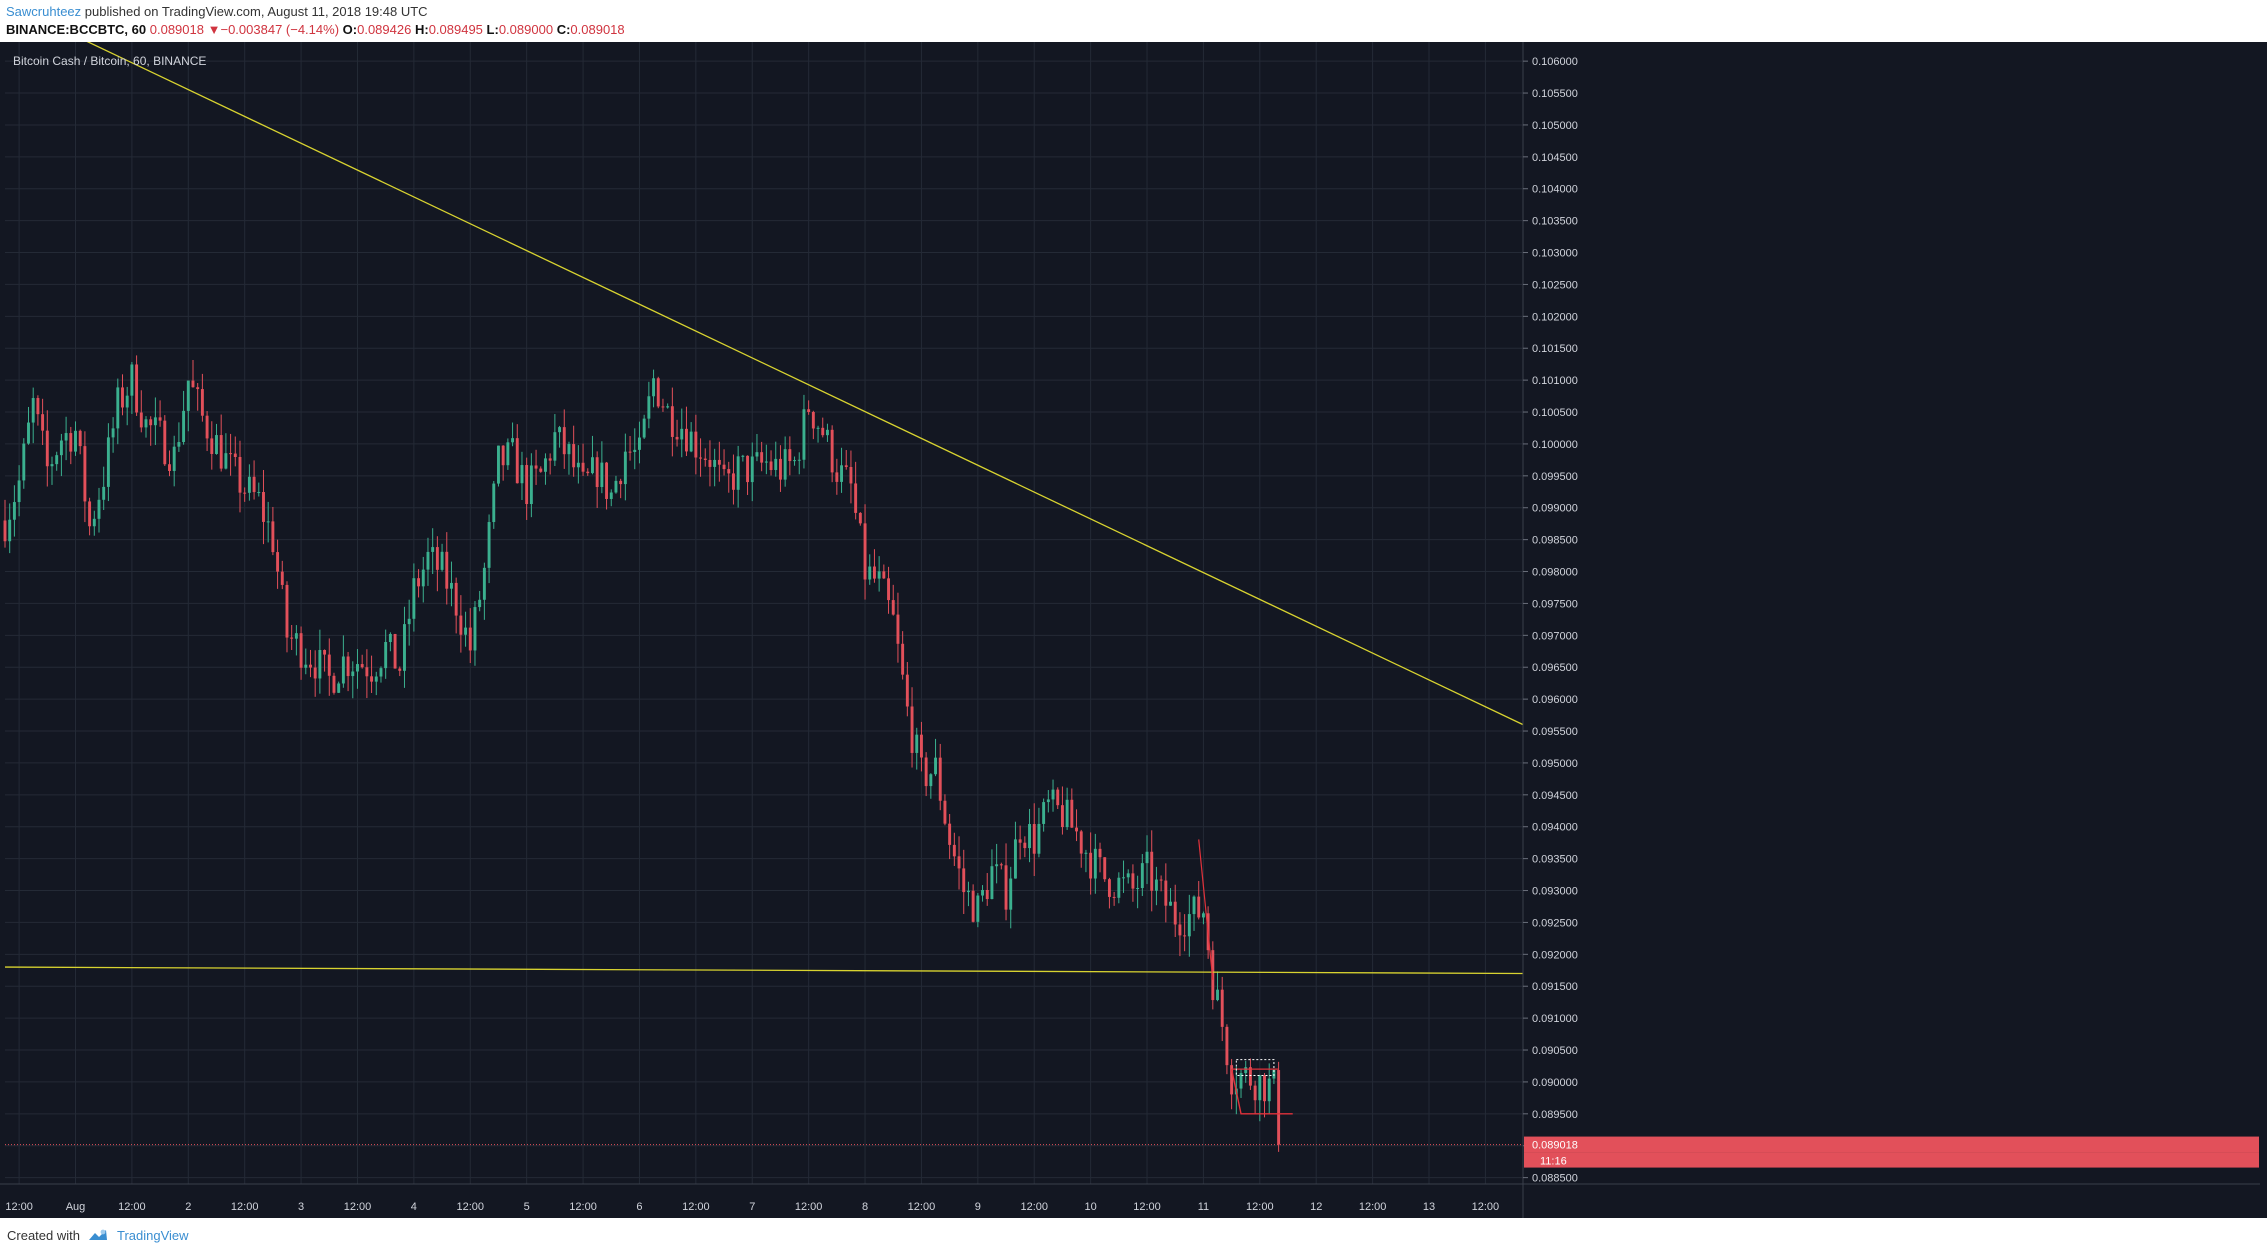 Image resolution: width=2267 pixels, height=1254 pixels. I want to click on x-tick-label: 8, so click(865, 1207).